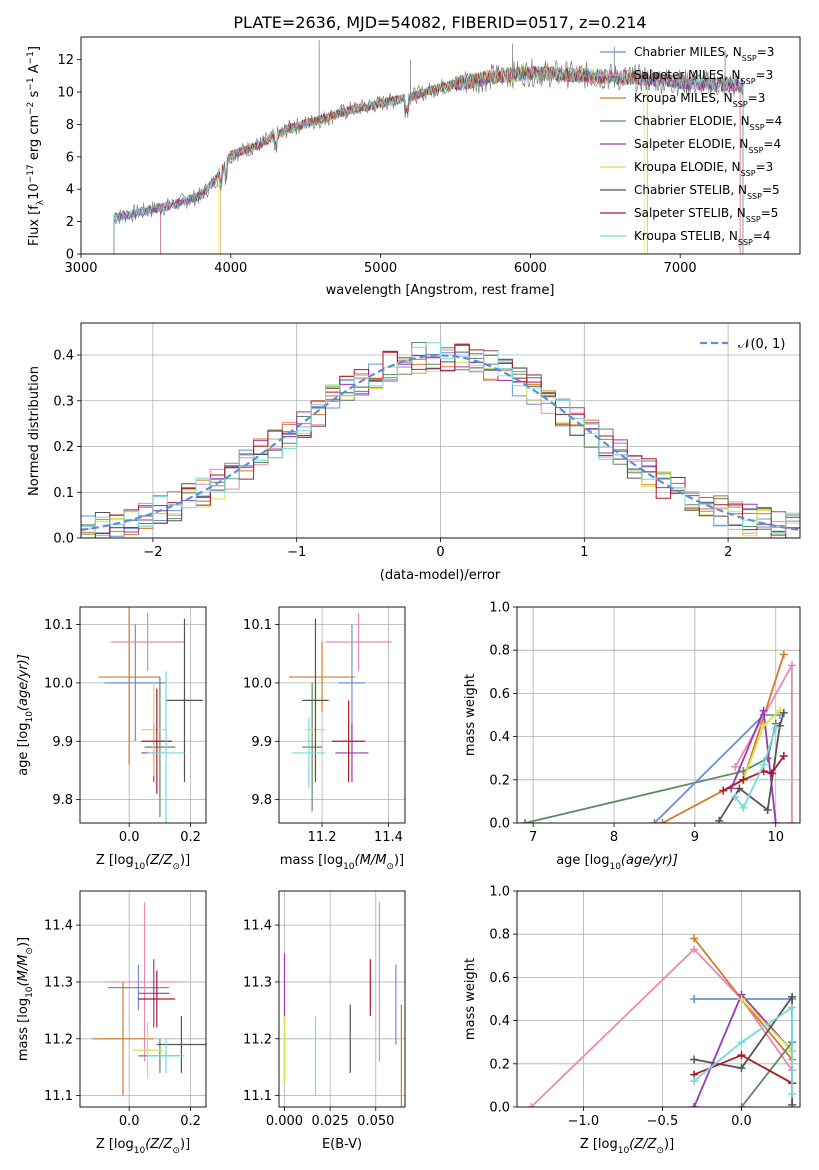 Image resolution: width=819 pixels, height=1170 pixels. I want to click on legend-label: Salpeter MILES, N, so click(687, 75).